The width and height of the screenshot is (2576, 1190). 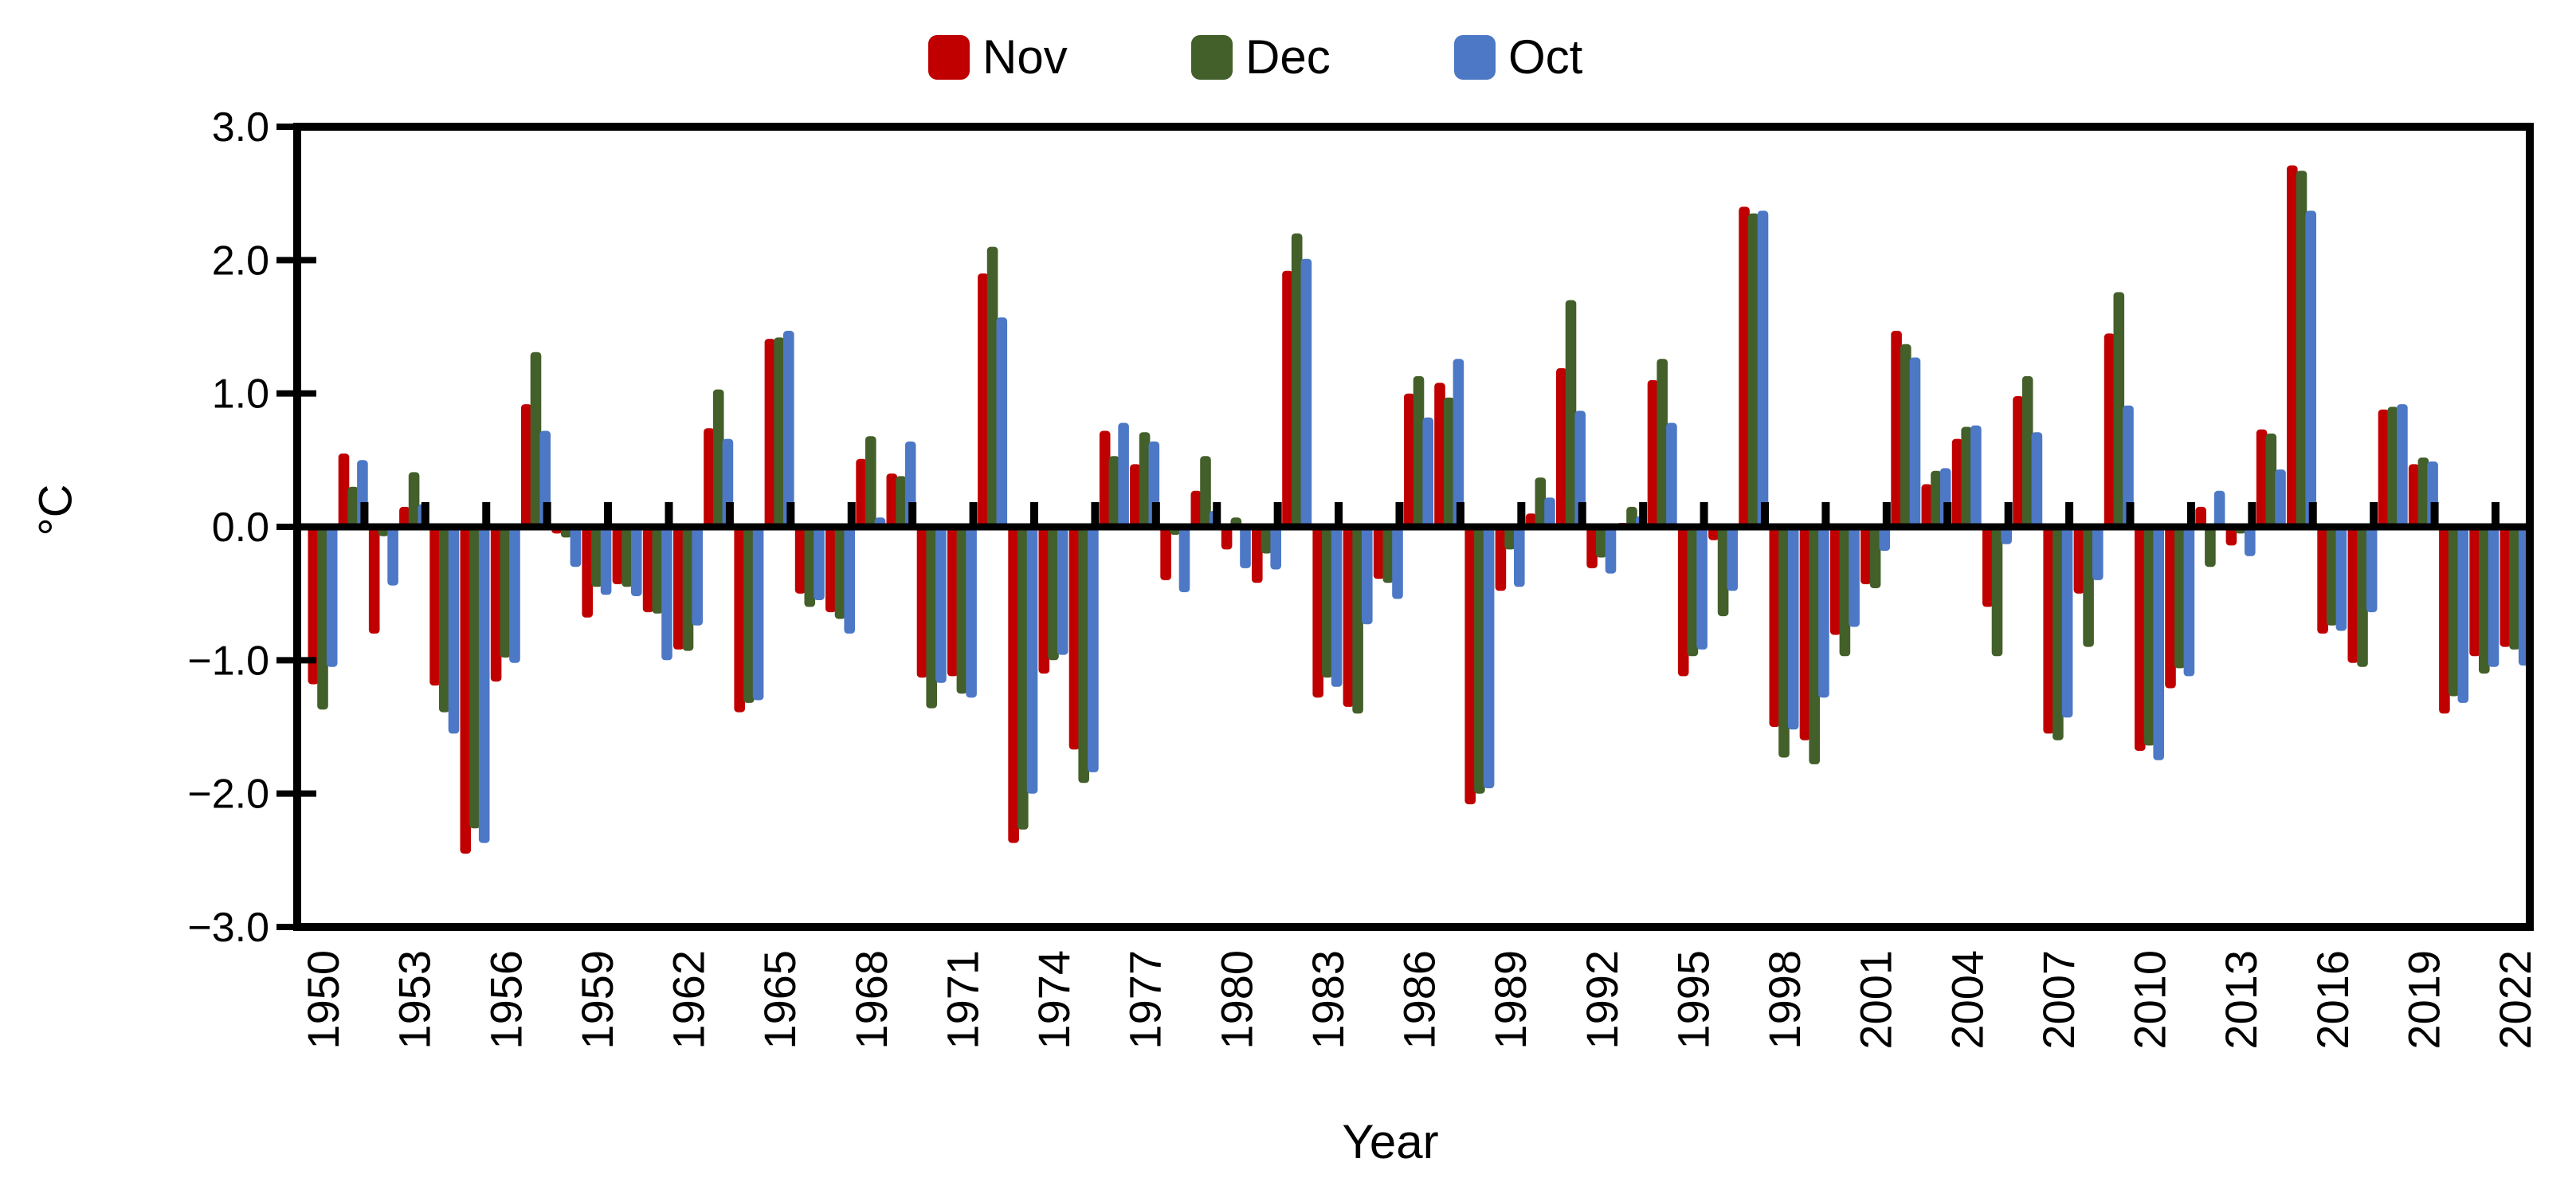 What do you see at coordinates (1793, 628) in the screenshot?
I see `bar-1998-oct` at bounding box center [1793, 628].